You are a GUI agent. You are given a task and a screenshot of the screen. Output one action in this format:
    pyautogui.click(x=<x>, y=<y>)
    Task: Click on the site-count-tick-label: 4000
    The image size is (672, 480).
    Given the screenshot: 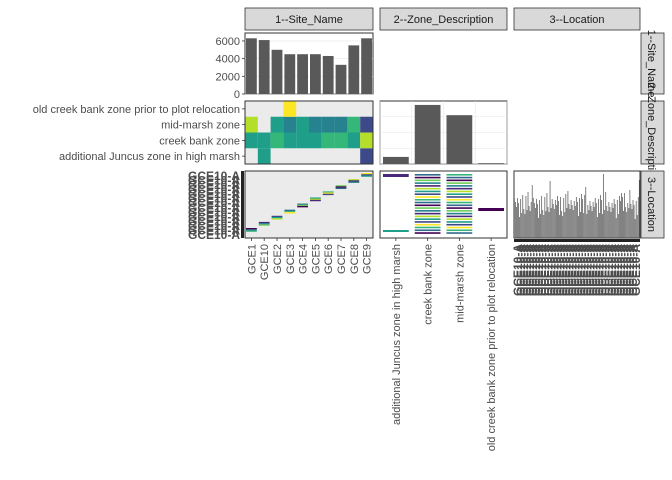 What is the action you would take?
    pyautogui.click(x=228, y=60)
    